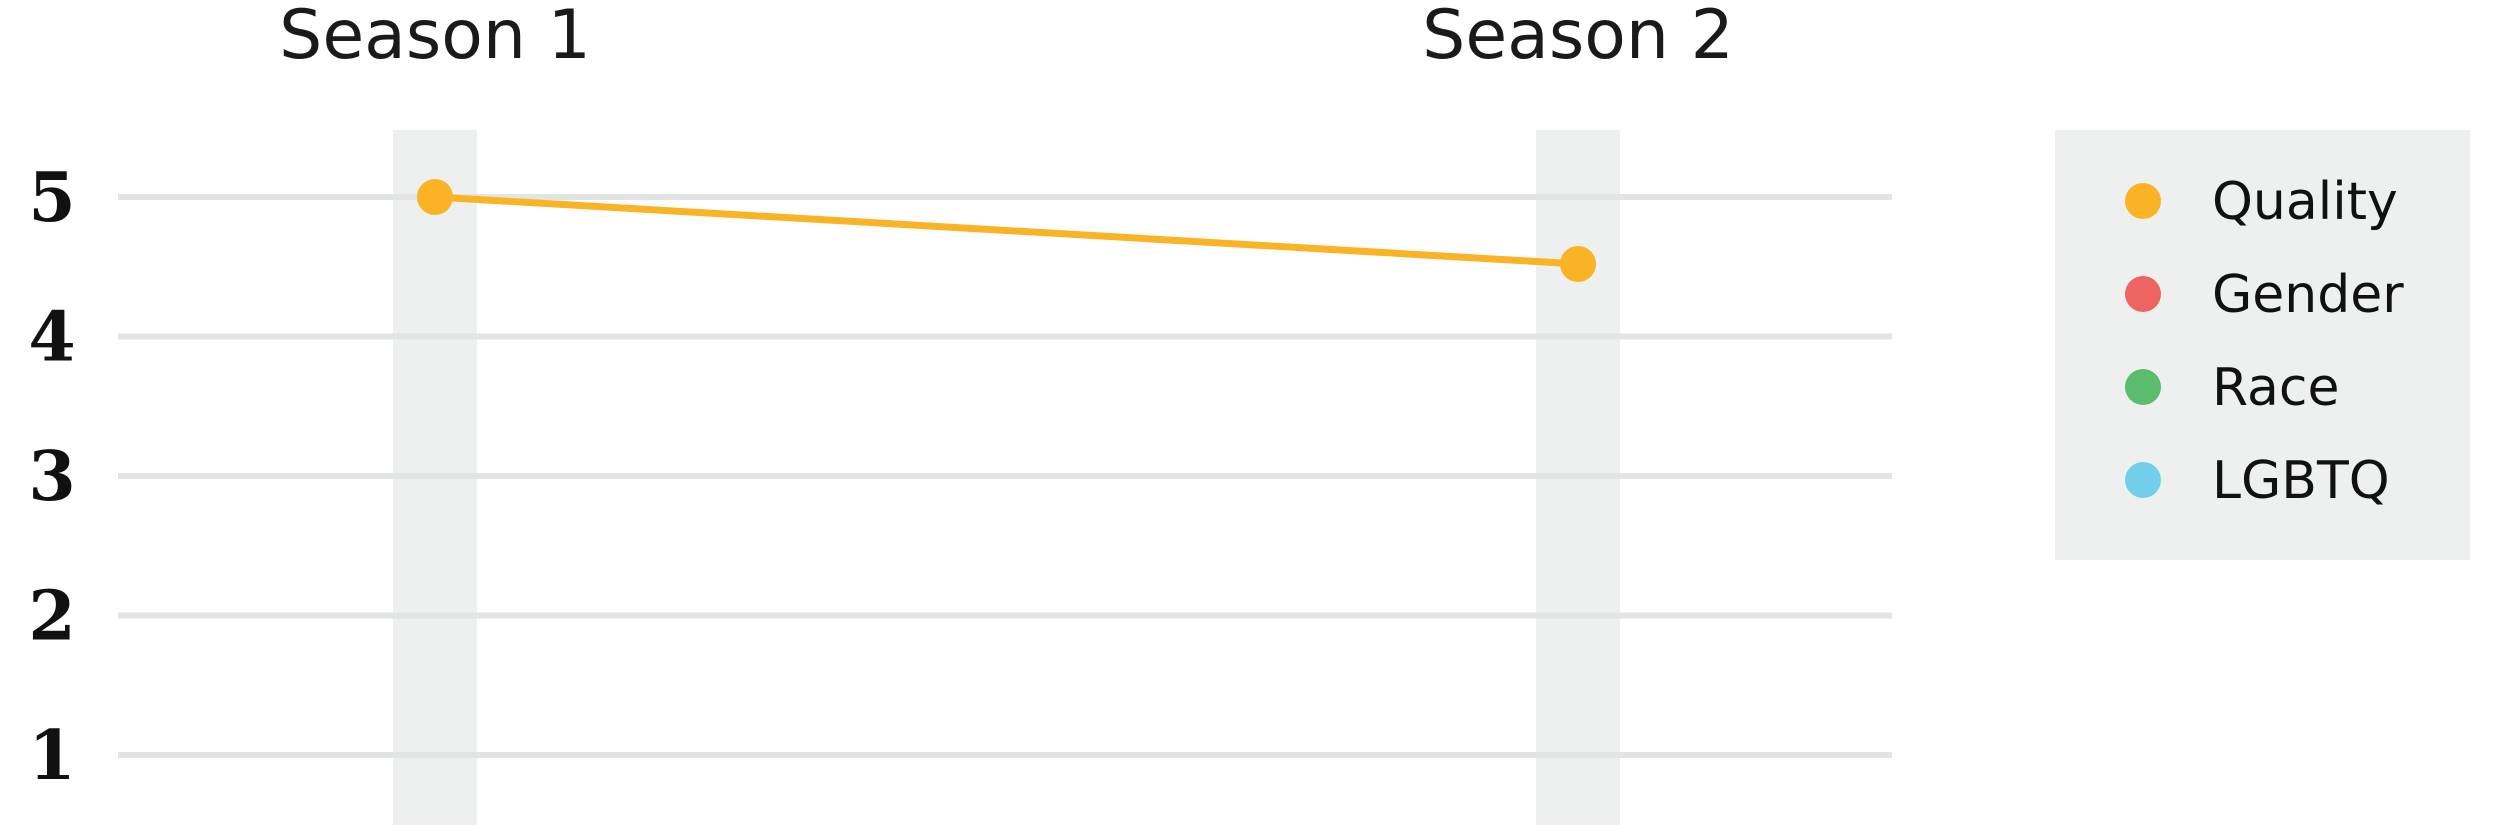 Image resolution: width=2500 pixels, height=825 pixels. I want to click on y-tick-label: 4, so click(51, 338).